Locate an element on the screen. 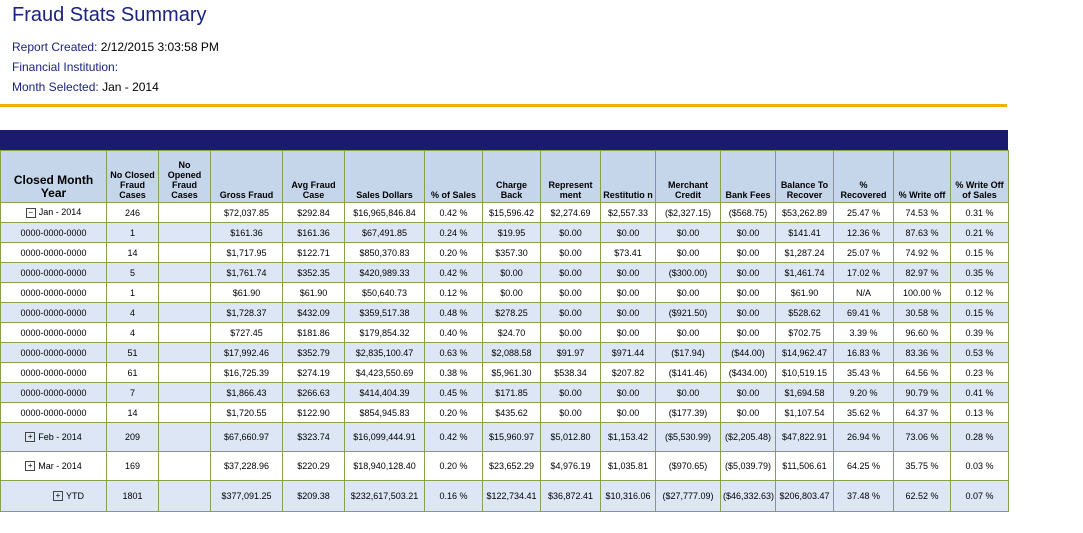 The width and height of the screenshot is (1083, 533). table-cell: $50,640.73 is located at coordinates (384, 292).